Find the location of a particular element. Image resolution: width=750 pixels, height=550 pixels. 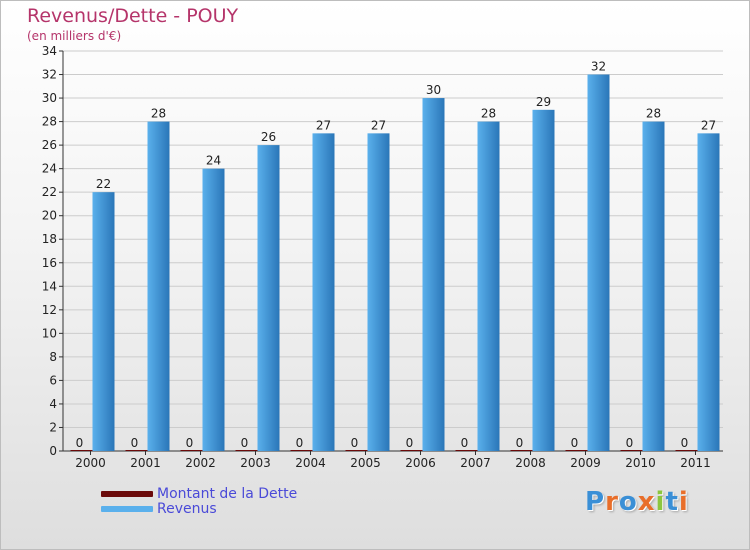

y-tick-label: 22 is located at coordinates (49, 192).